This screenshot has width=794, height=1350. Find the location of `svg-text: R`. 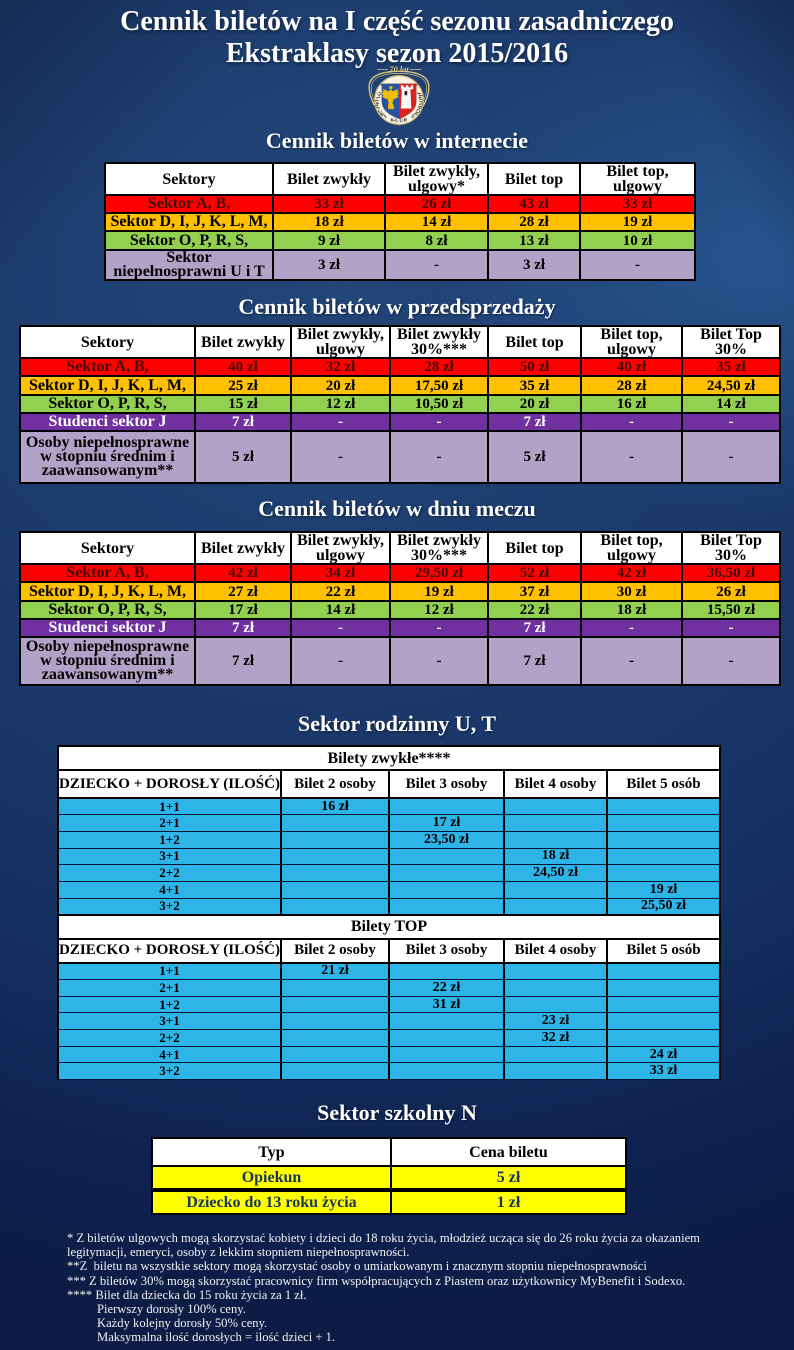

svg-text: R is located at coordinates (419, 108).